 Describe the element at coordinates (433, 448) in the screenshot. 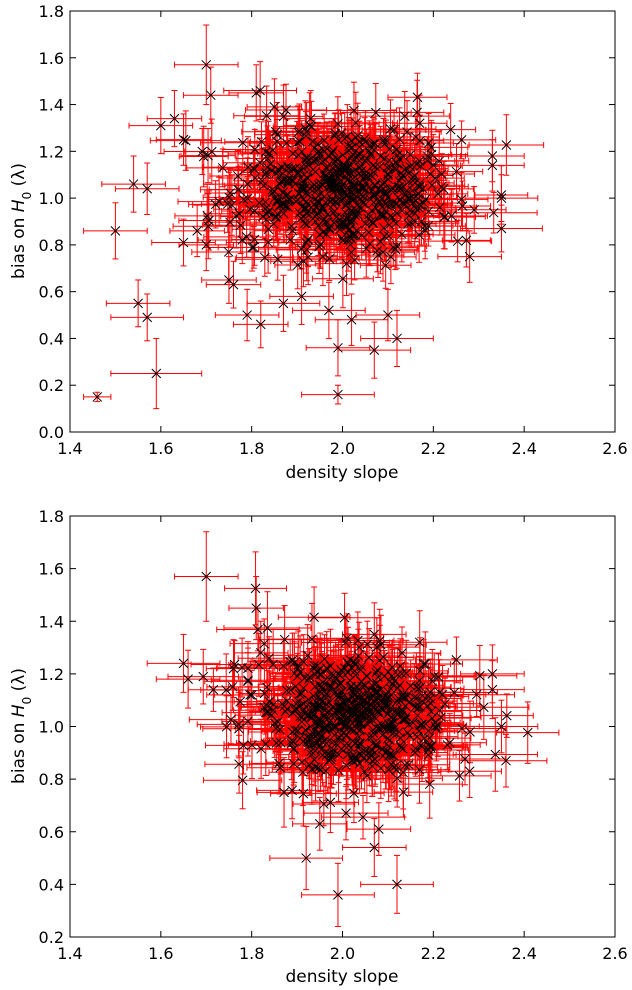

I see `x-tick-label: 2.2` at that location.